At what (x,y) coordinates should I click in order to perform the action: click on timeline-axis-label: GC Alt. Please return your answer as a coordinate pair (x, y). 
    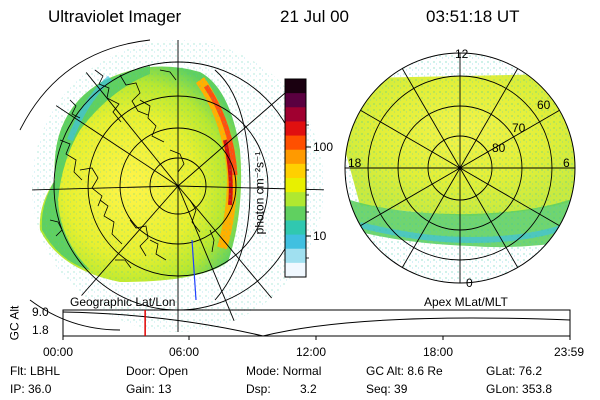
    Looking at the image, I should click on (14, 323).